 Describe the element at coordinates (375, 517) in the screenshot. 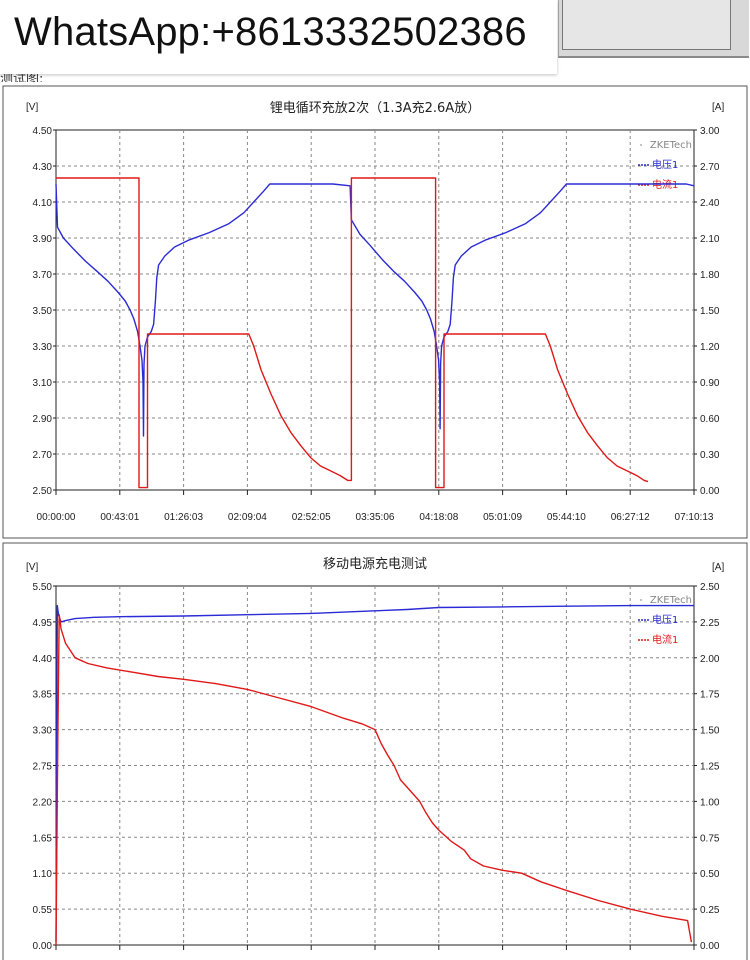

I see `x-tick-label: 03:35:06` at that location.